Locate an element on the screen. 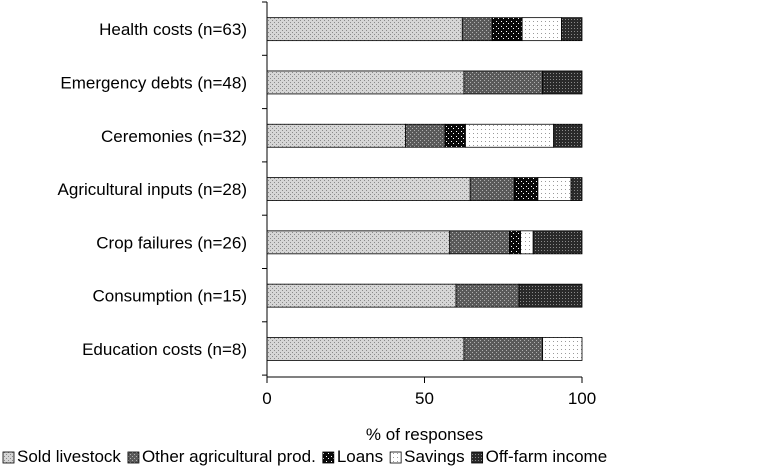 The height and width of the screenshot is (471, 766). category-label: Agricultural inputs (n=28) is located at coordinates (152, 189).